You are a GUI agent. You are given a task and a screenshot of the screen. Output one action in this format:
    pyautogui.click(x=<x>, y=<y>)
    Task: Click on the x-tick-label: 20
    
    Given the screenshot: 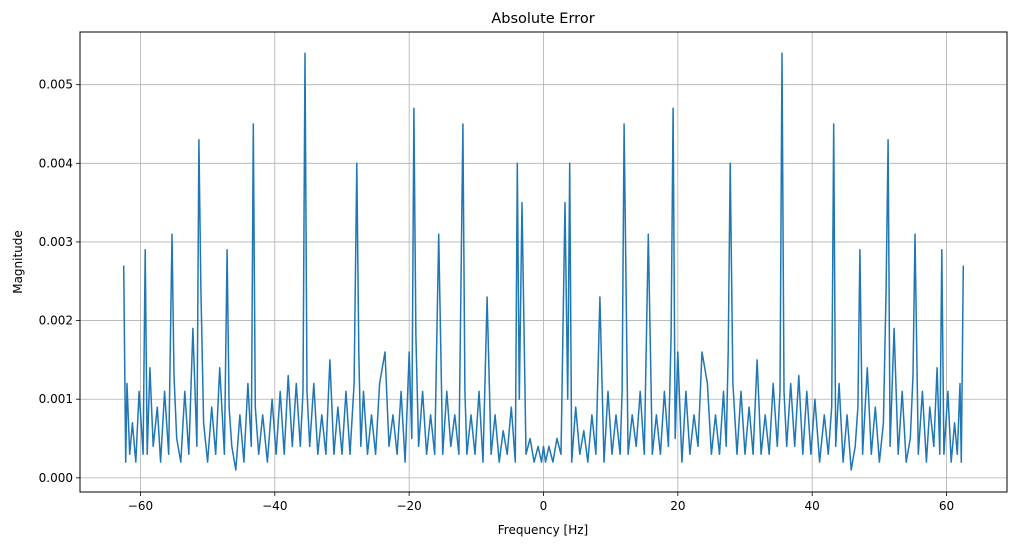 What is the action you would take?
    pyautogui.click(x=677, y=506)
    